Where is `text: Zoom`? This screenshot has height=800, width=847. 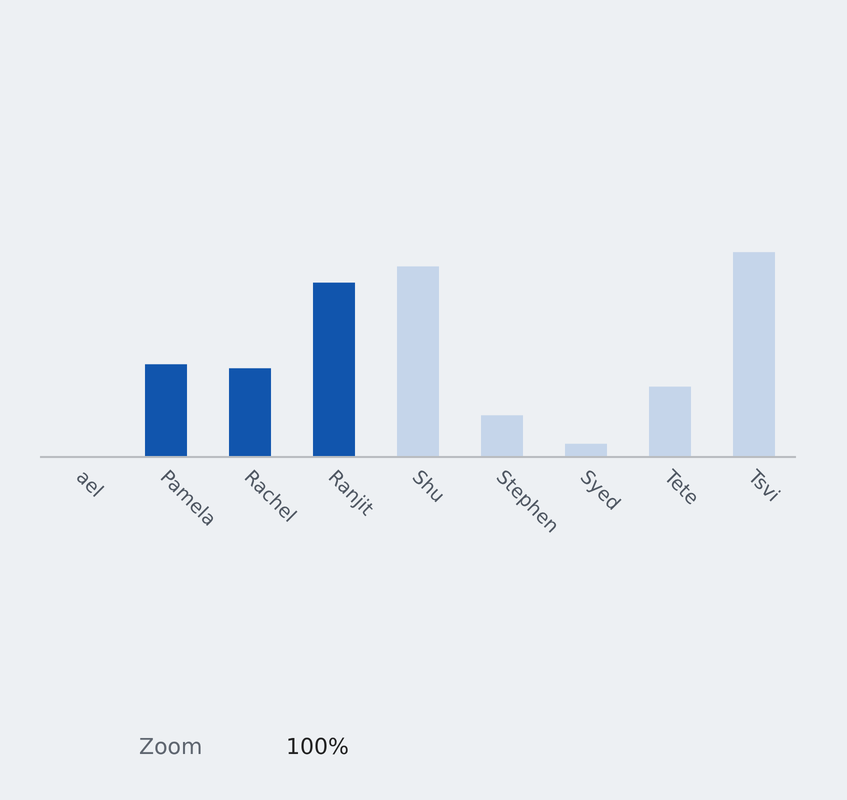 text: Zoom is located at coordinates (170, 747).